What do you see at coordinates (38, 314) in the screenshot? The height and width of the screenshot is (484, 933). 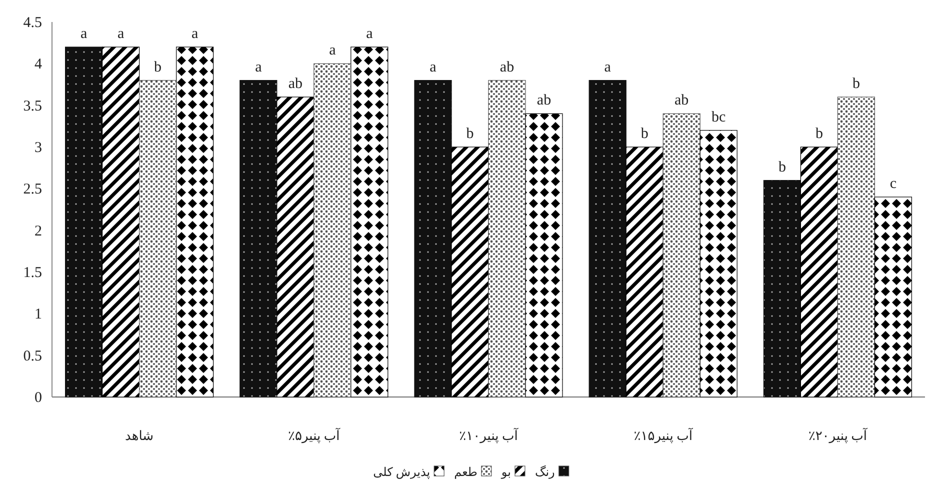 I see `y-tick-label: 1` at bounding box center [38, 314].